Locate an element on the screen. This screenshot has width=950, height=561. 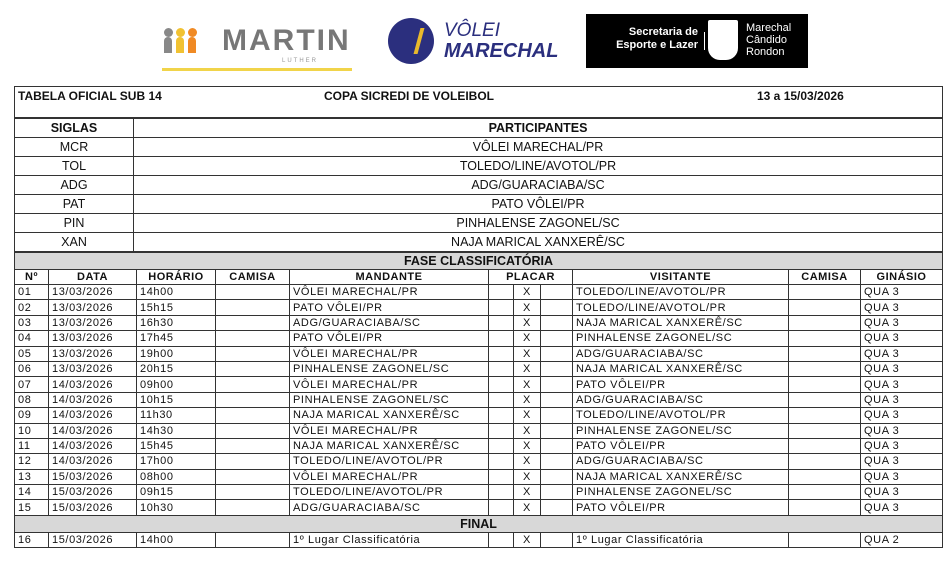
match-time: 10h15 is located at coordinates (176, 400).